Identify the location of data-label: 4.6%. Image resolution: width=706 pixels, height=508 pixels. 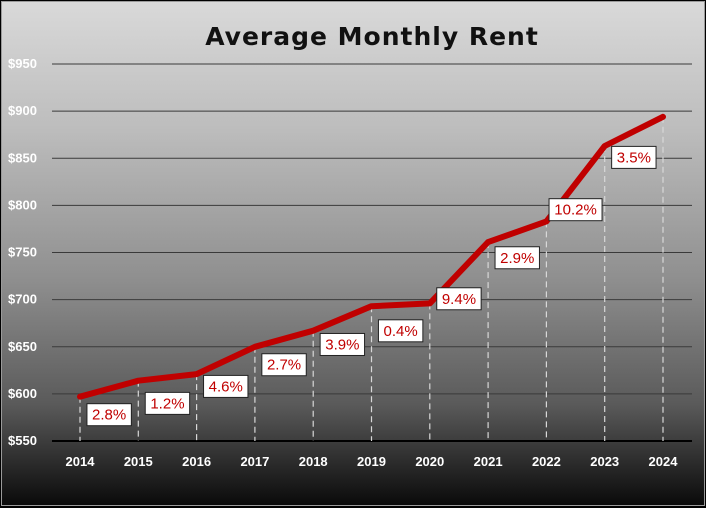
(226, 386).